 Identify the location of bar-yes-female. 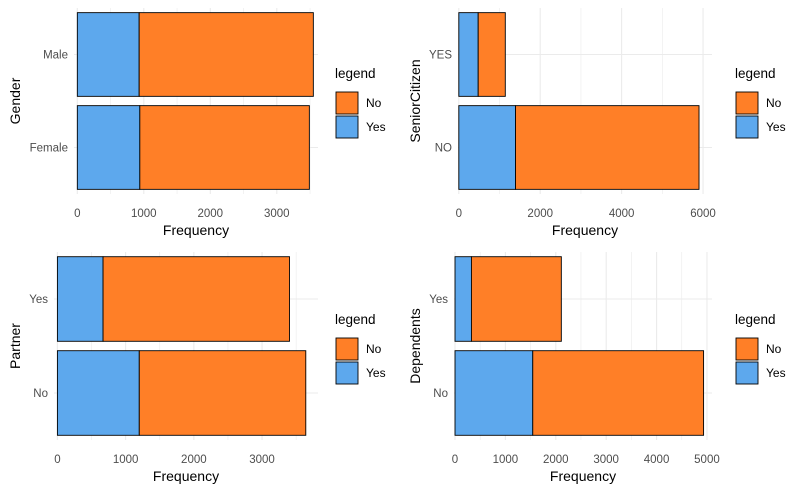
(108, 147).